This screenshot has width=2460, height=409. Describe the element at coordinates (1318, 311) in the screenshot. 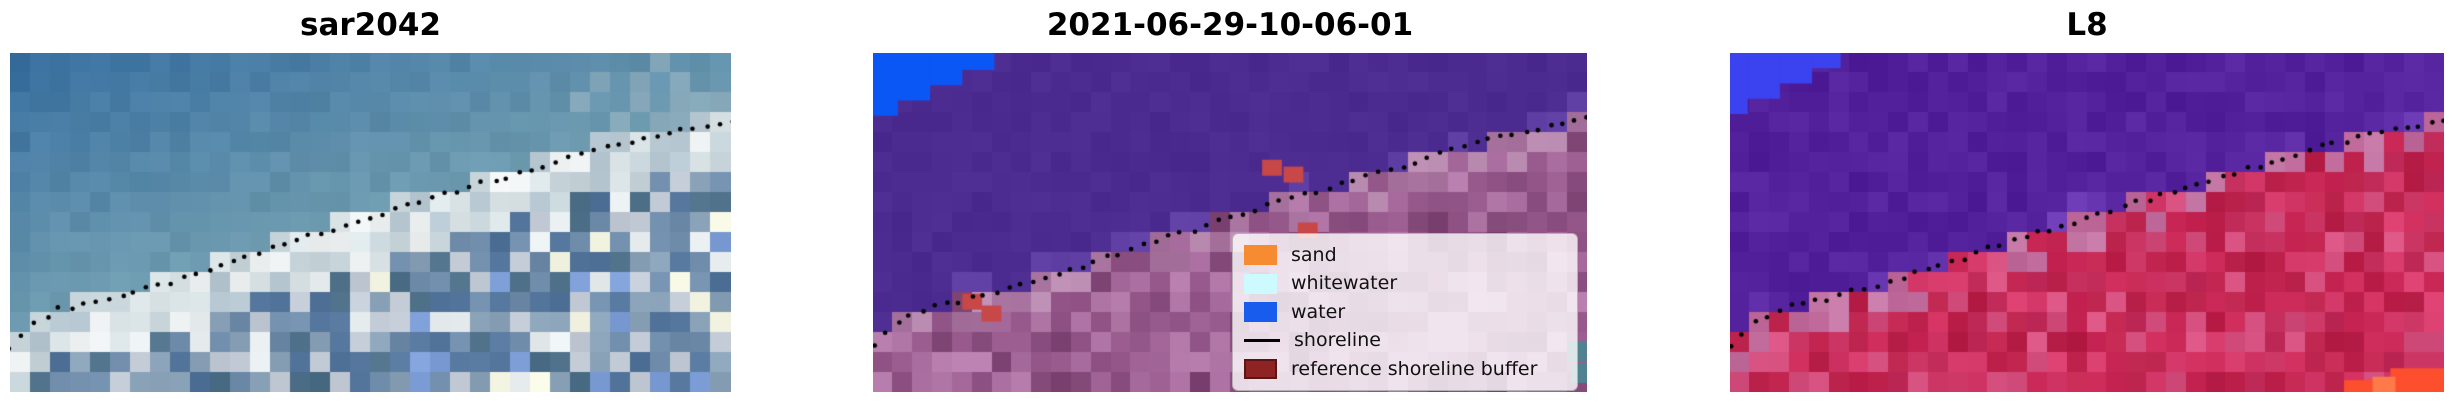

I see `legend-label: water` at that location.